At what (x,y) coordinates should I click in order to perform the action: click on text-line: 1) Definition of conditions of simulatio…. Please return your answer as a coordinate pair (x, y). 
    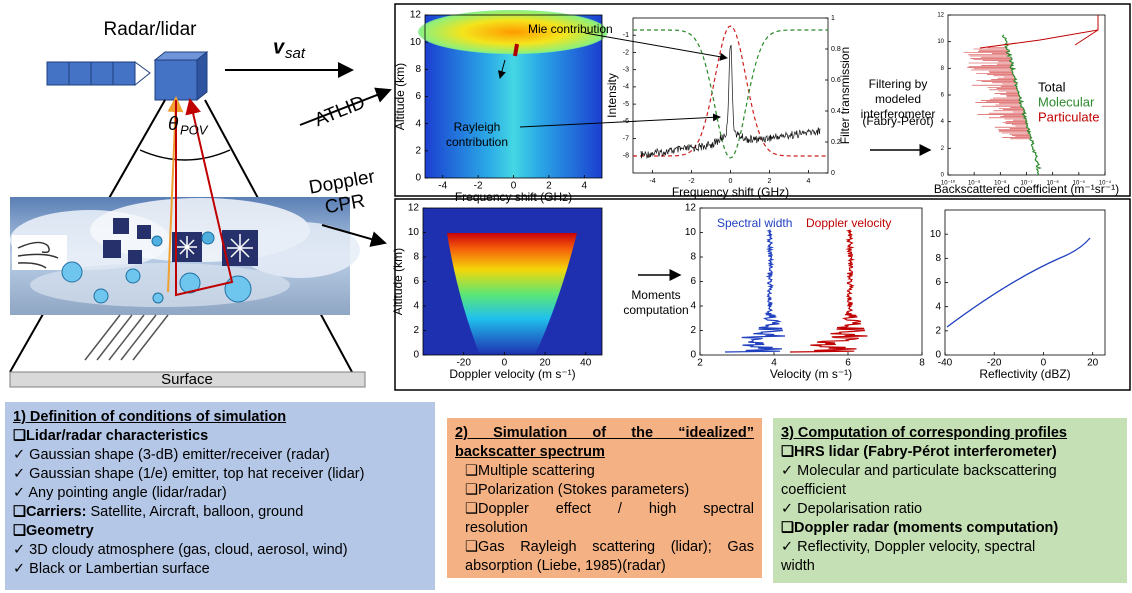
    Looking at the image, I should click on (220, 417).